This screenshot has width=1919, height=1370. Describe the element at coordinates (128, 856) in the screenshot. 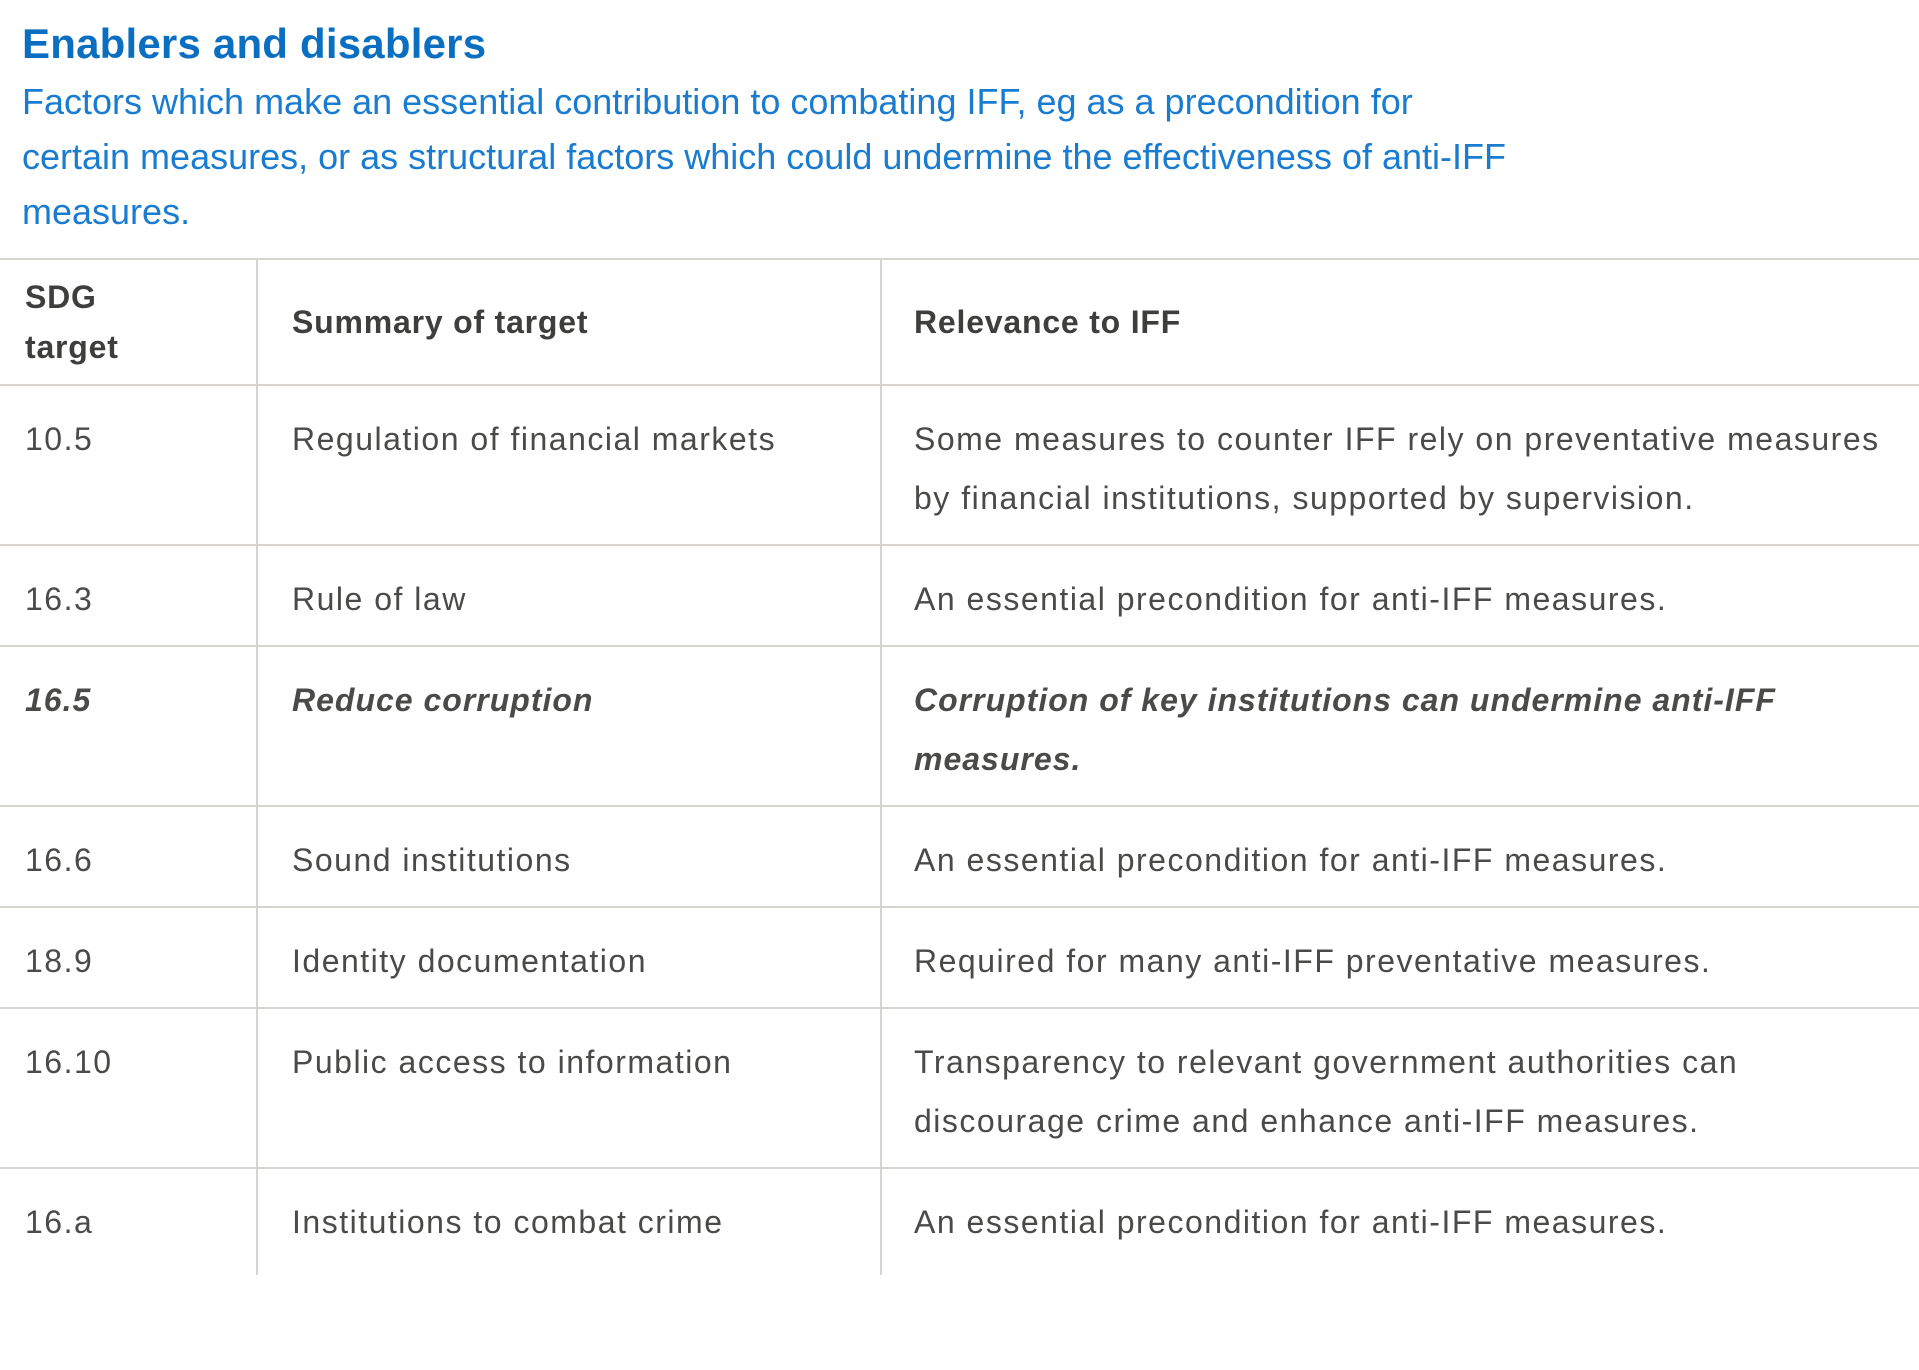

I see `cell-sdg-target: 16.6` at that location.